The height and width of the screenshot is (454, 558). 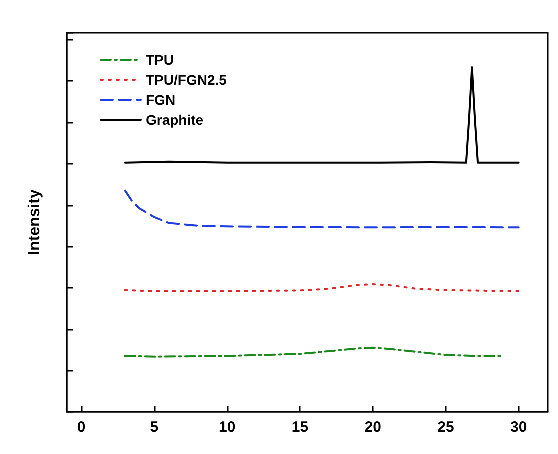 What do you see at coordinates (161, 100) in the screenshot?
I see `legend-label: FGN` at bounding box center [161, 100].